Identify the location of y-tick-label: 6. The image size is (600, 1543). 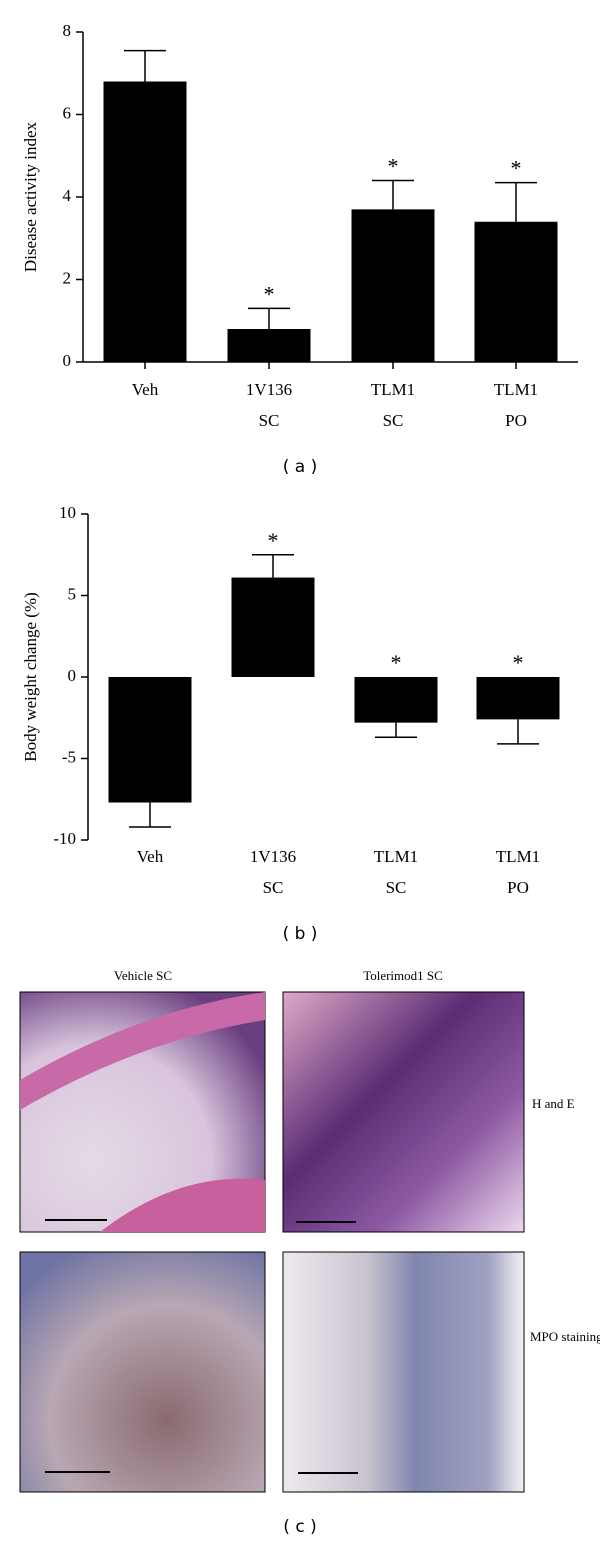
(67, 112).